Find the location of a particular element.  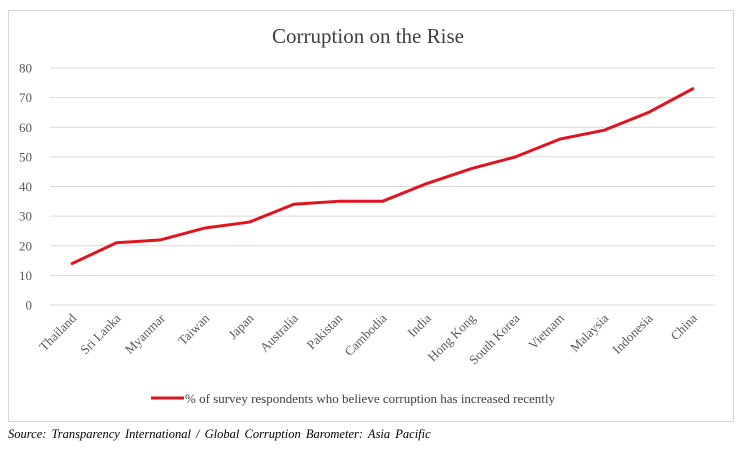

x-tick-label: Sri Lanka is located at coordinates (100, 333).